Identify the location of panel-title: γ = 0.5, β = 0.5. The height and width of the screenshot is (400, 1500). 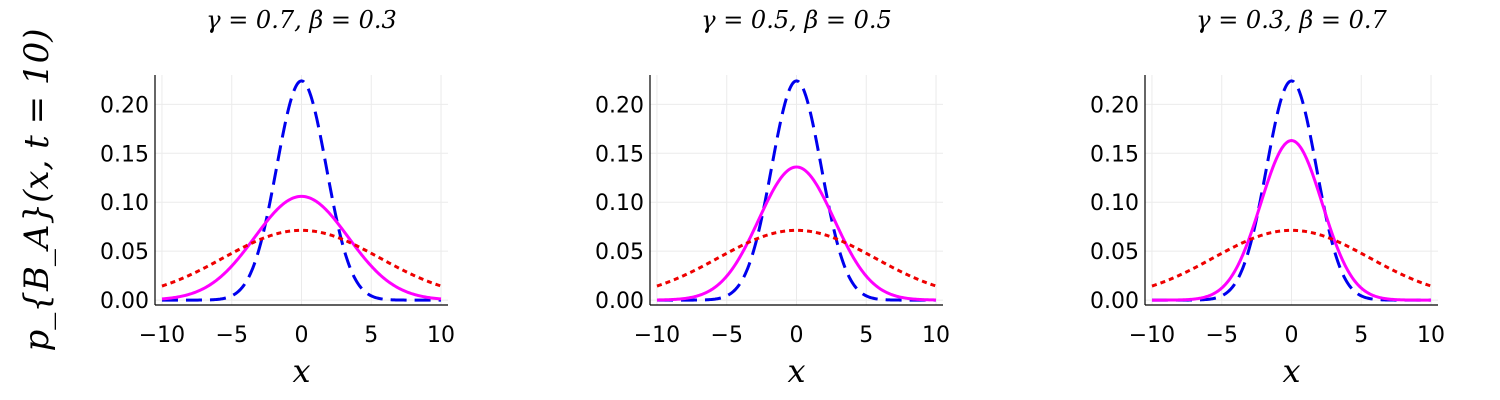
(796, 20).